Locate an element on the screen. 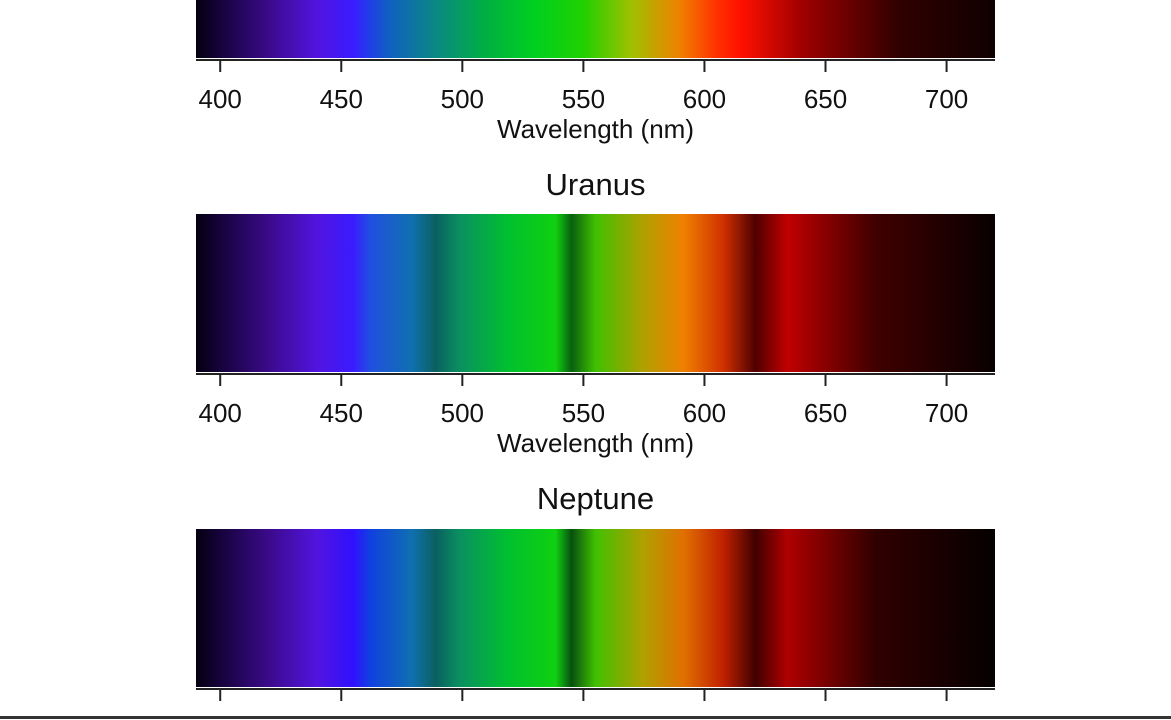 This screenshot has width=1171, height=720. chart-title: Uranus is located at coordinates (596, 184).